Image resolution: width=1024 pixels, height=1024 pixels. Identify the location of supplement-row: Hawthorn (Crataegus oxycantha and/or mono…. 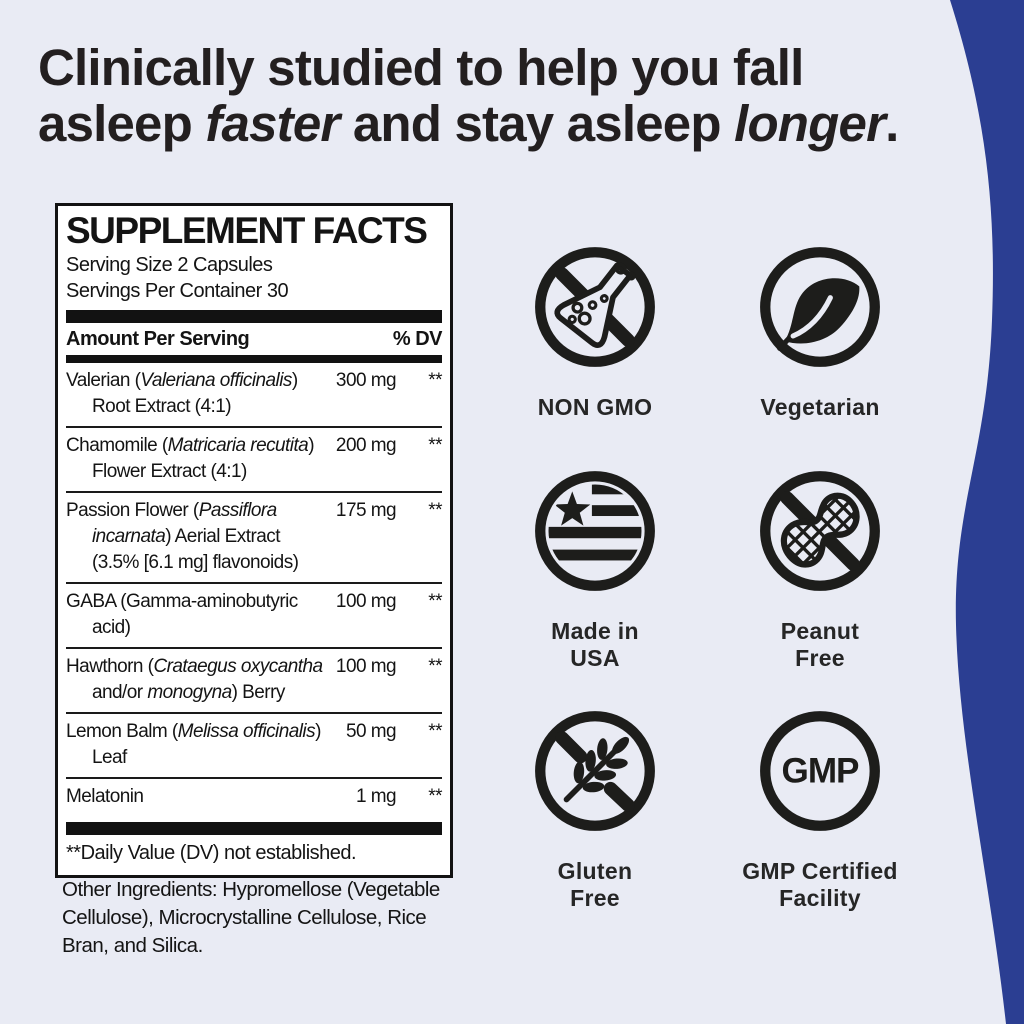
(254, 681).